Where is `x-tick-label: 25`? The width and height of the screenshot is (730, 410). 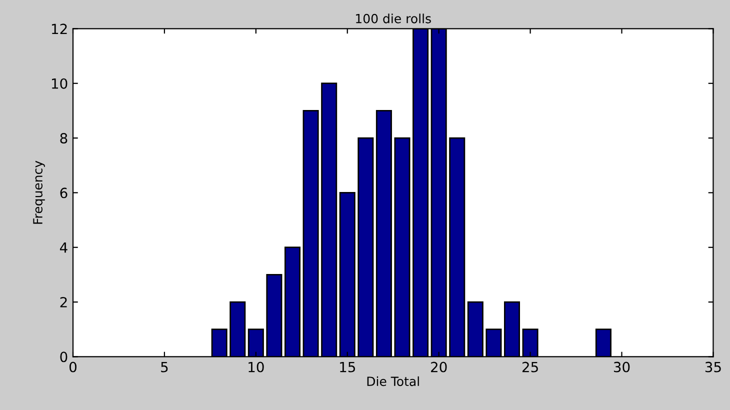 x-tick-label: 25 is located at coordinates (530, 367).